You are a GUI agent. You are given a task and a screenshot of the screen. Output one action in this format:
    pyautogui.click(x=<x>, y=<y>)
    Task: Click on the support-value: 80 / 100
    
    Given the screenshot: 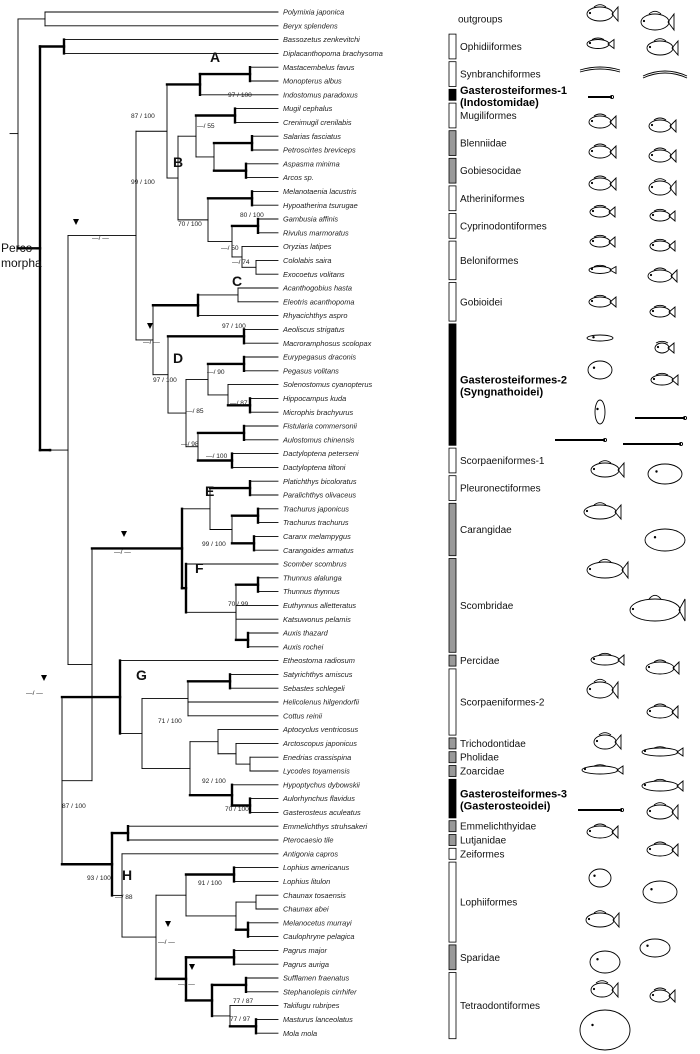 What is the action you would take?
    pyautogui.click(x=252, y=215)
    